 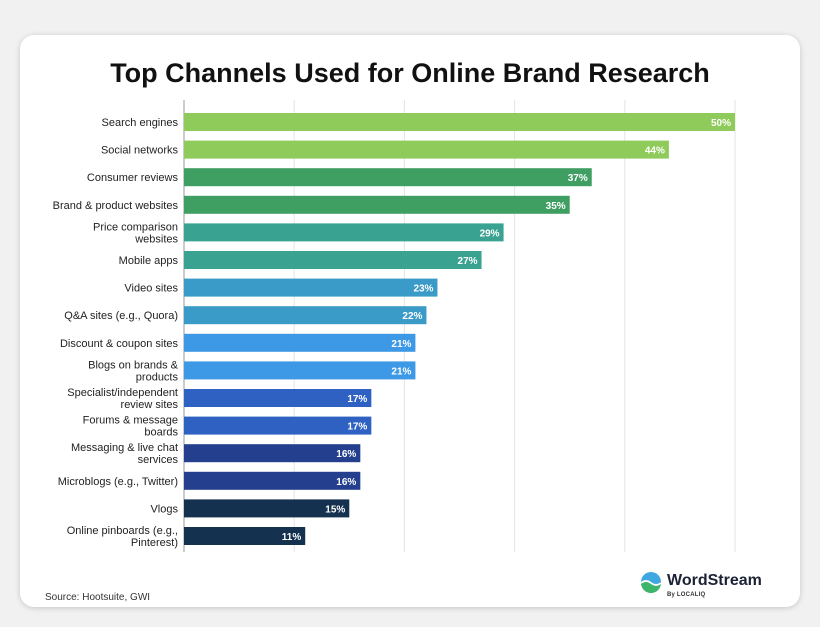 I want to click on category-label-line: Vlogs, so click(x=164, y=509).